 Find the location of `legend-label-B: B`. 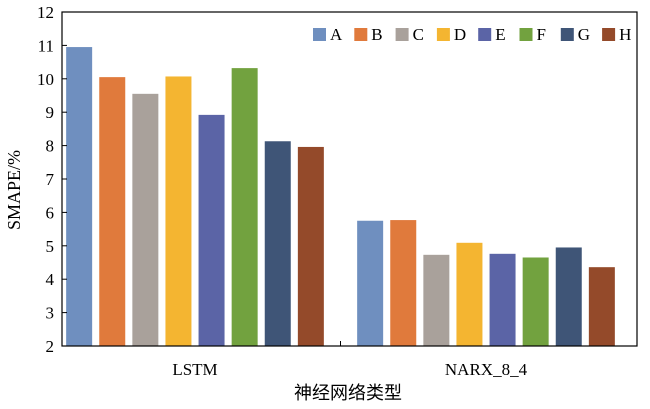

legend-label-B: B is located at coordinates (376, 34).